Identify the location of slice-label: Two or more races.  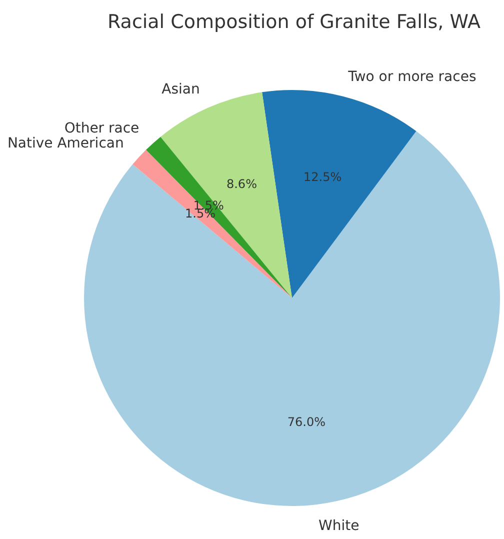
(411, 77).